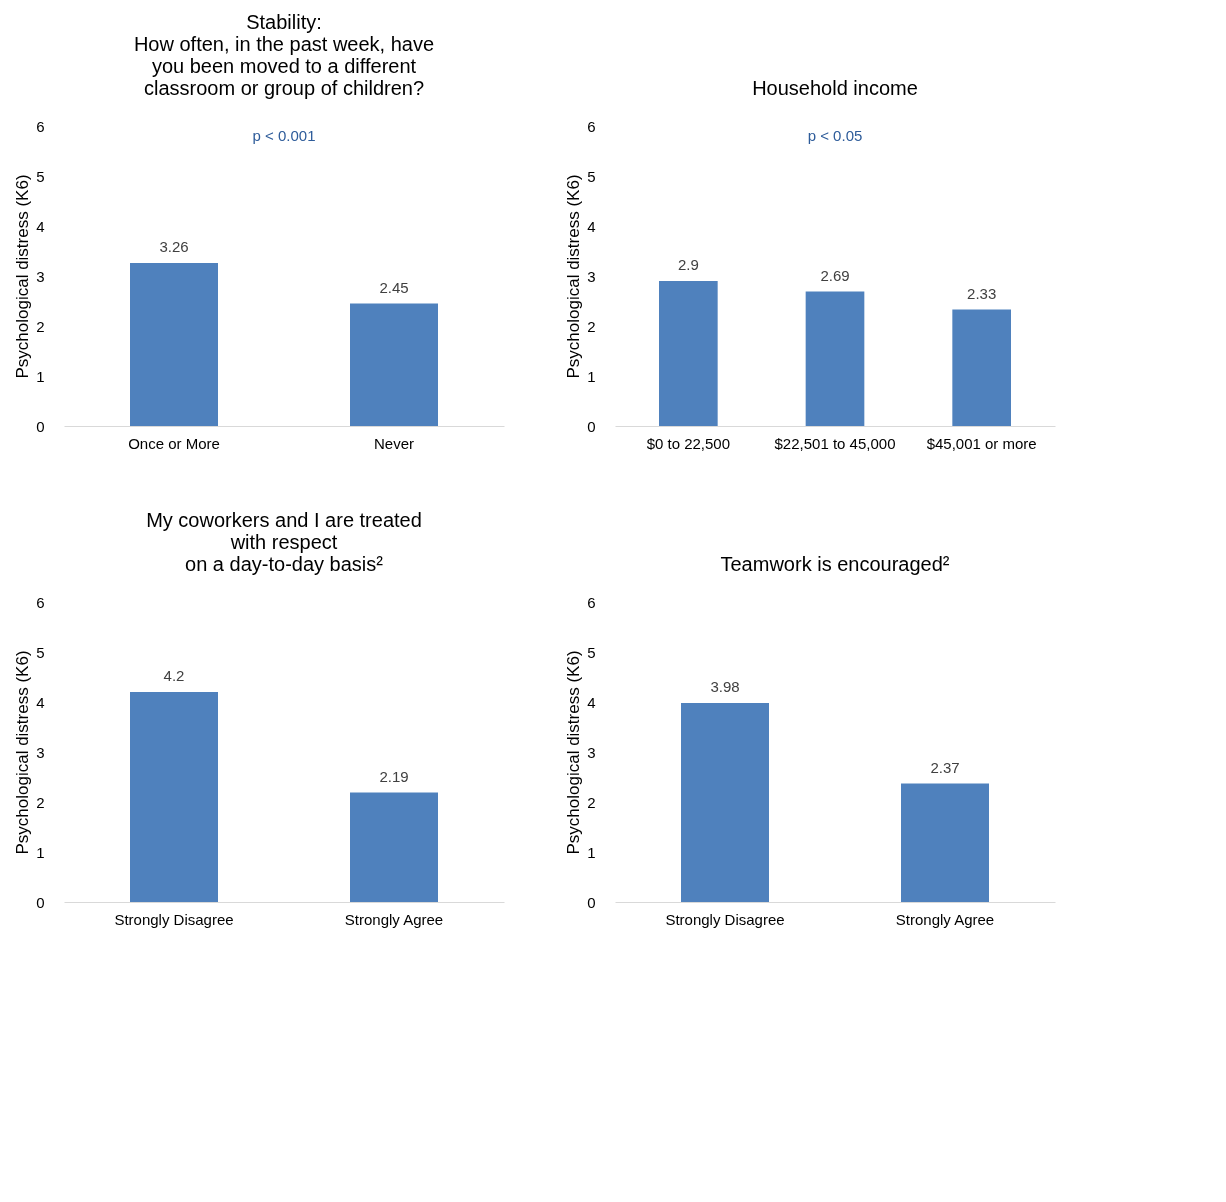  I want to click on data-label: 4.2, so click(174, 675).